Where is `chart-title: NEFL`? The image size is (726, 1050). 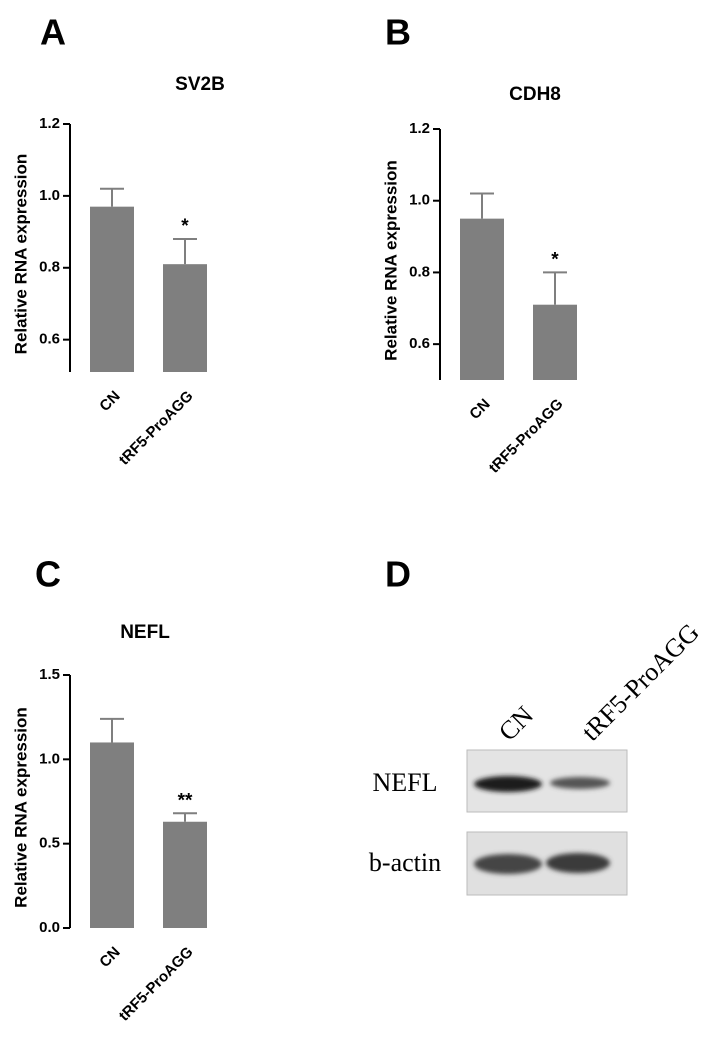
chart-title: NEFL is located at coordinates (145, 632).